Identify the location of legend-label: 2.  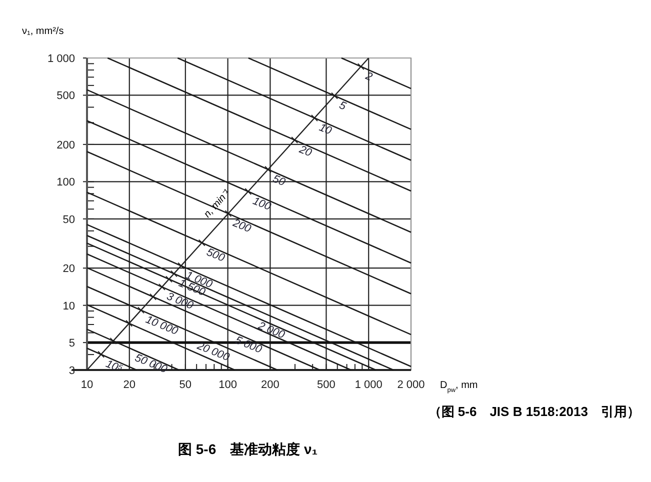
(368, 77).